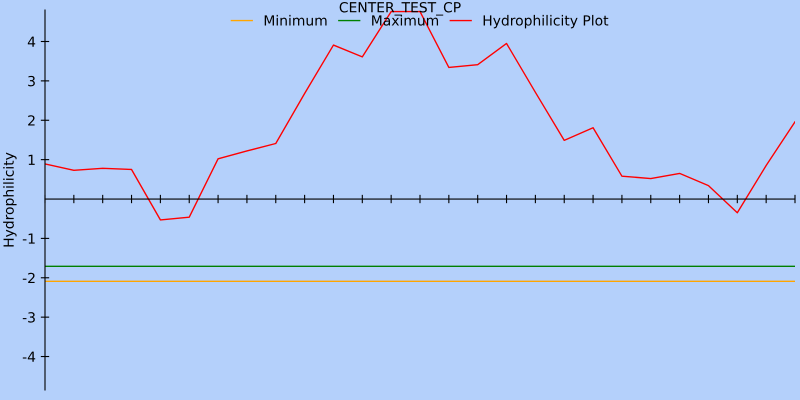 This screenshot has width=800, height=400. I want to click on y-tick-label: -2, so click(28, 278).